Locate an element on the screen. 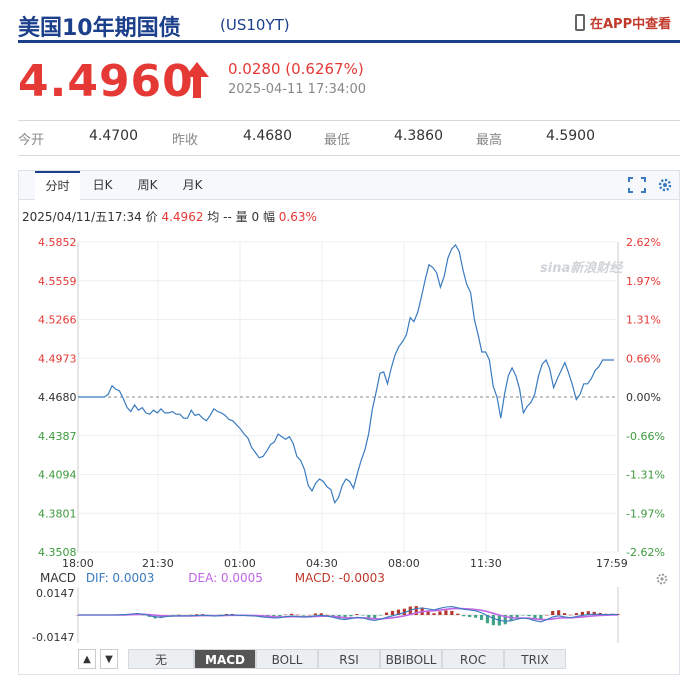 The height and width of the screenshot is (680, 694). y-tick-label-left: 4.3801 is located at coordinates (57, 513).